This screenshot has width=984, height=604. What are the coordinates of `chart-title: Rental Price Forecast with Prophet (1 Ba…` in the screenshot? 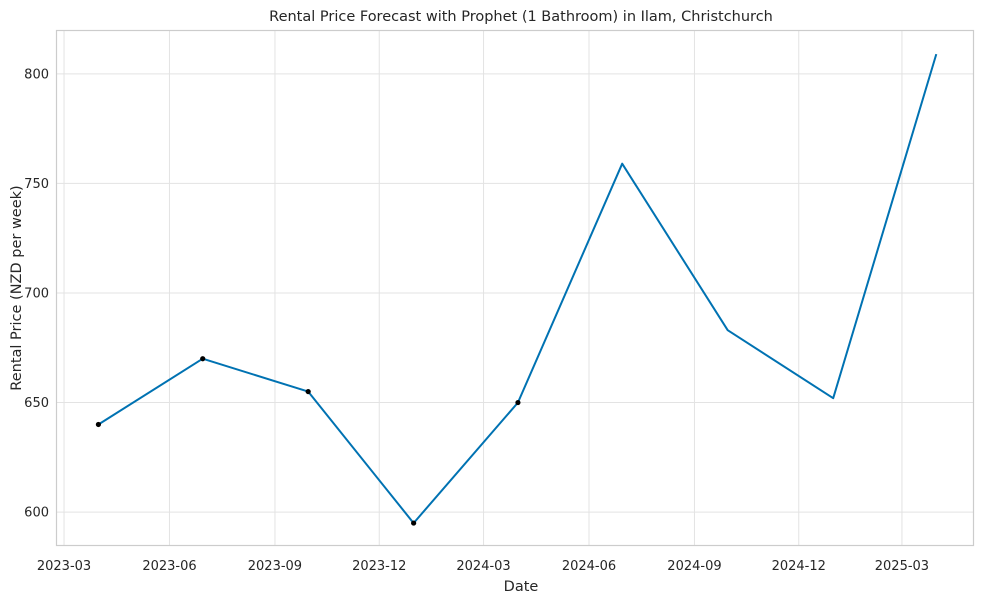 It's located at (521, 17).